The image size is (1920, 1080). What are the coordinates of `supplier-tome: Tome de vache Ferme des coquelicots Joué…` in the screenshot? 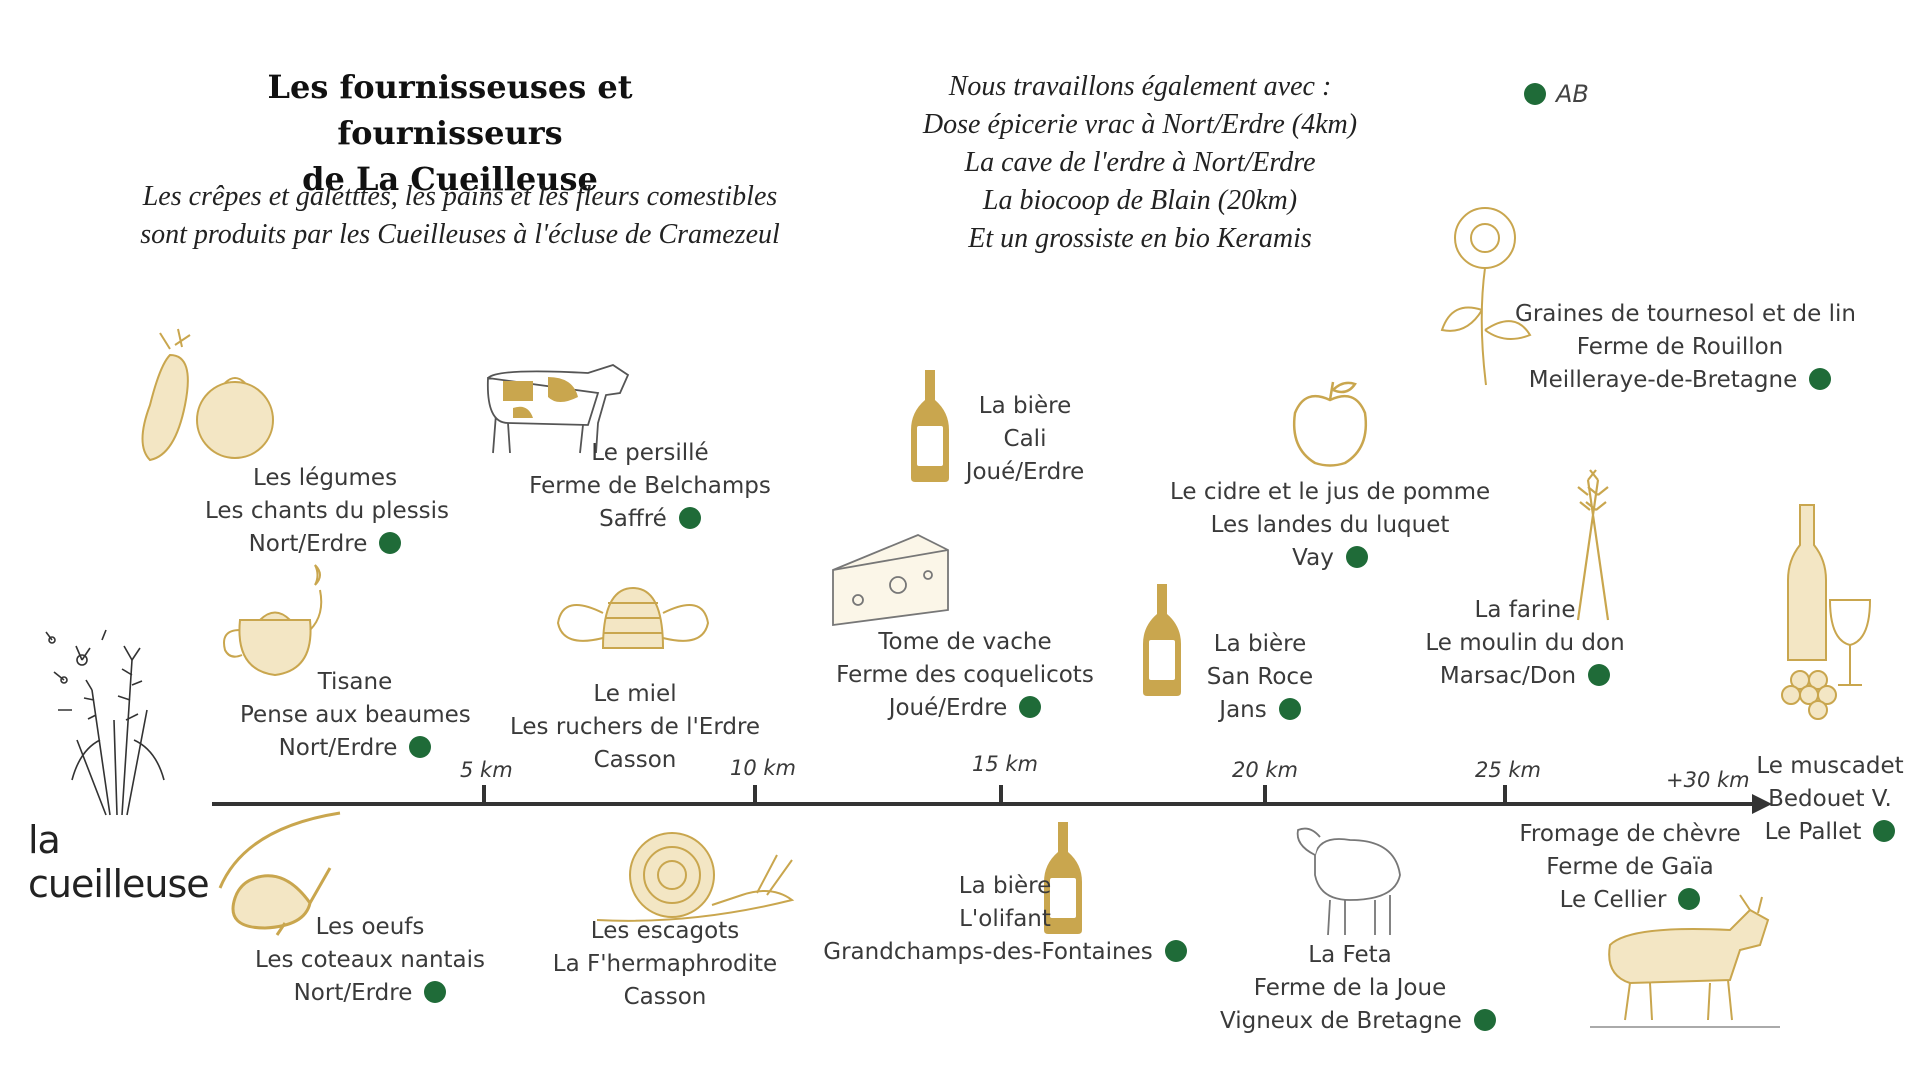 It's located at (965, 675).